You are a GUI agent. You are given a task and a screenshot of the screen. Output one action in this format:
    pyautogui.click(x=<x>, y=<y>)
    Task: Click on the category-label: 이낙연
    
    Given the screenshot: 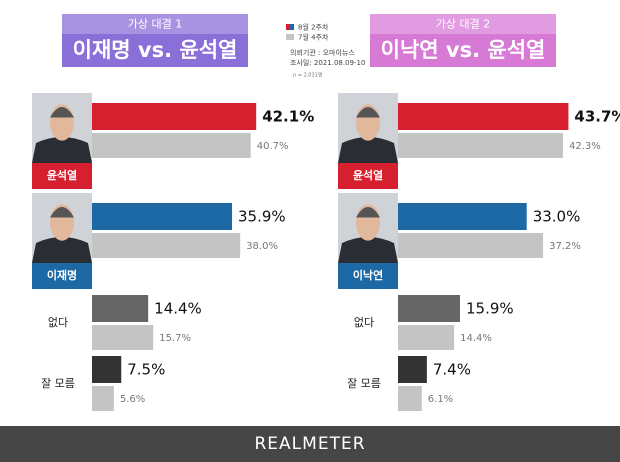 What is the action you would take?
    pyautogui.click(x=368, y=275)
    